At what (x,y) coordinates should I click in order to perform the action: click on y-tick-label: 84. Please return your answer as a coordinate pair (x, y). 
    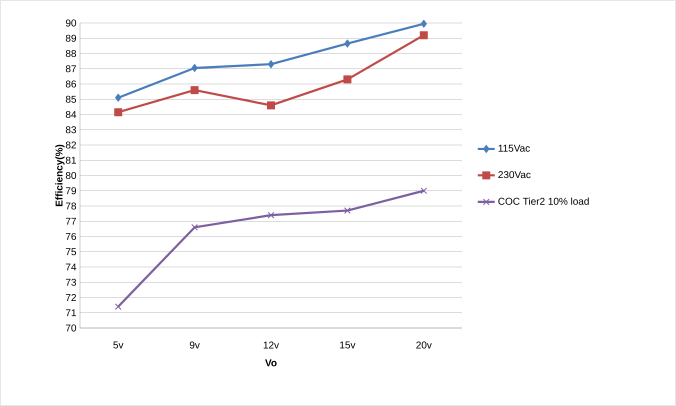
    Looking at the image, I should click on (71, 114).